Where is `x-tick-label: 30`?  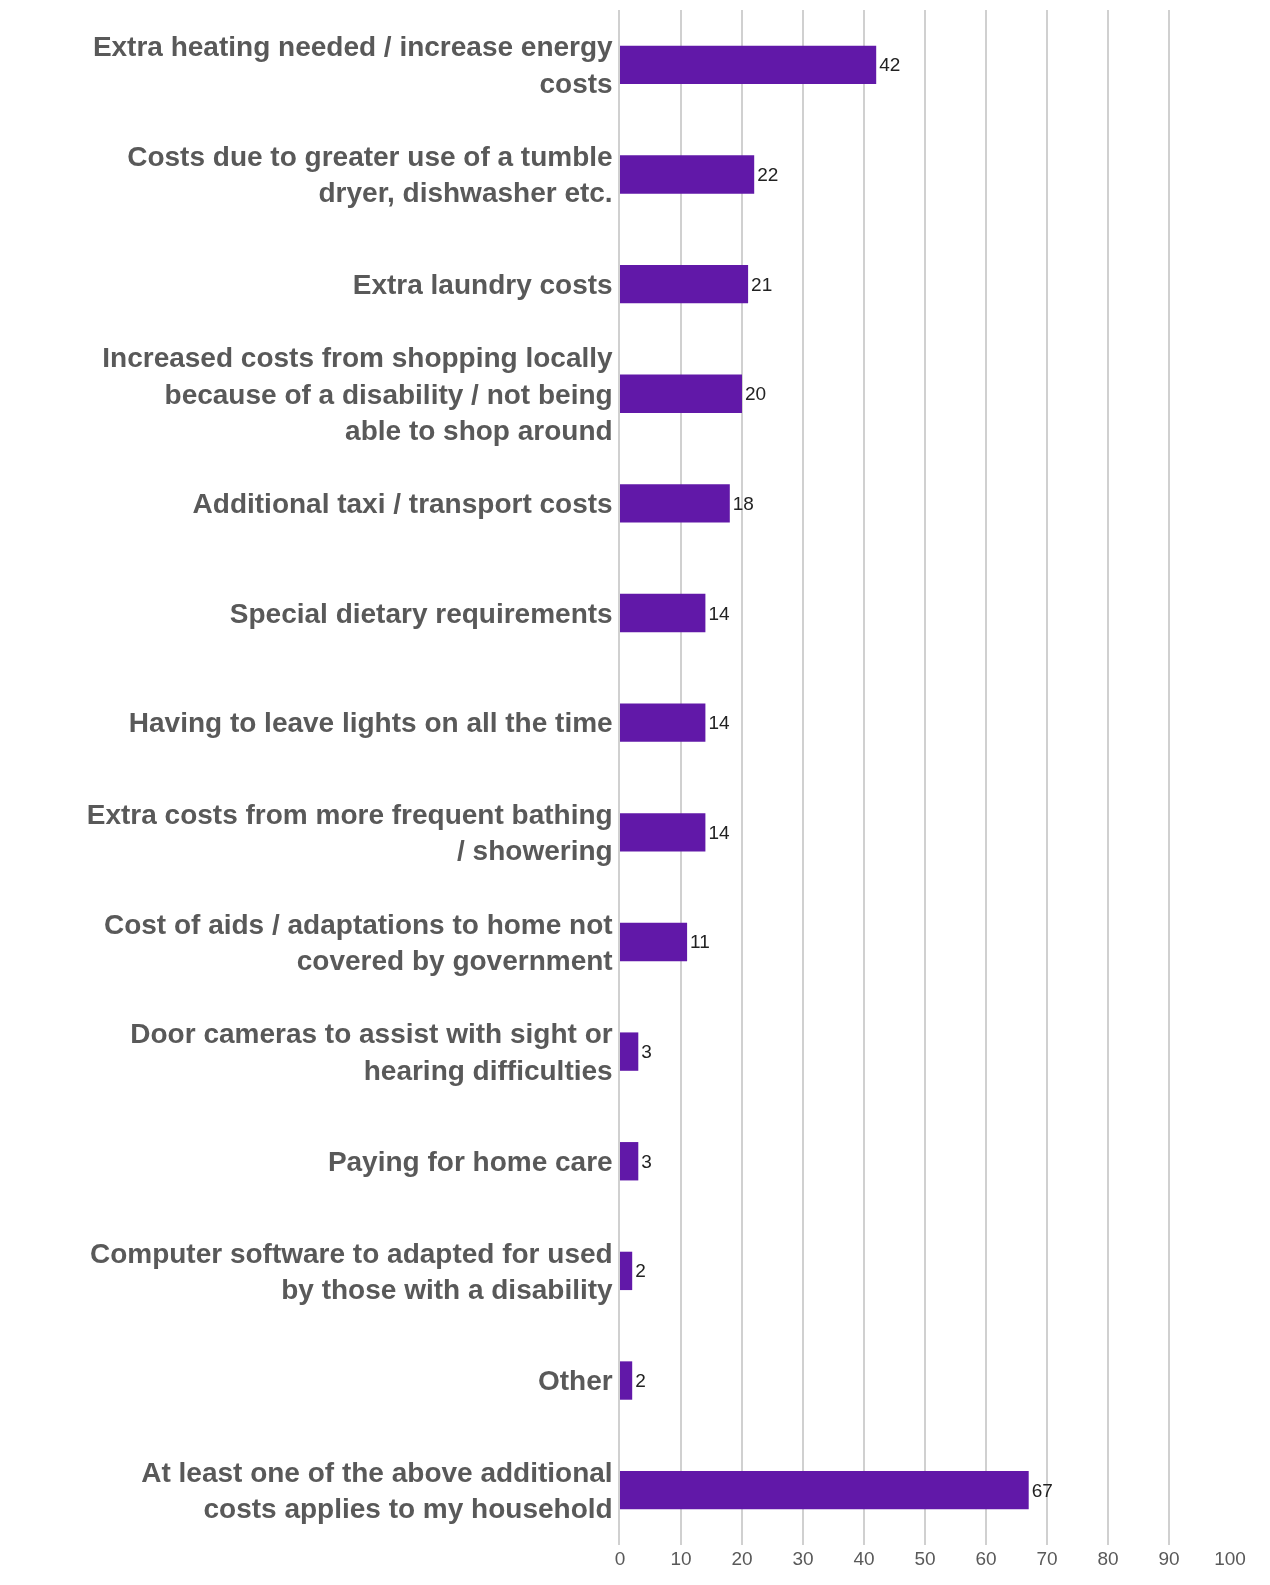
x-tick-label: 30 is located at coordinates (803, 1558).